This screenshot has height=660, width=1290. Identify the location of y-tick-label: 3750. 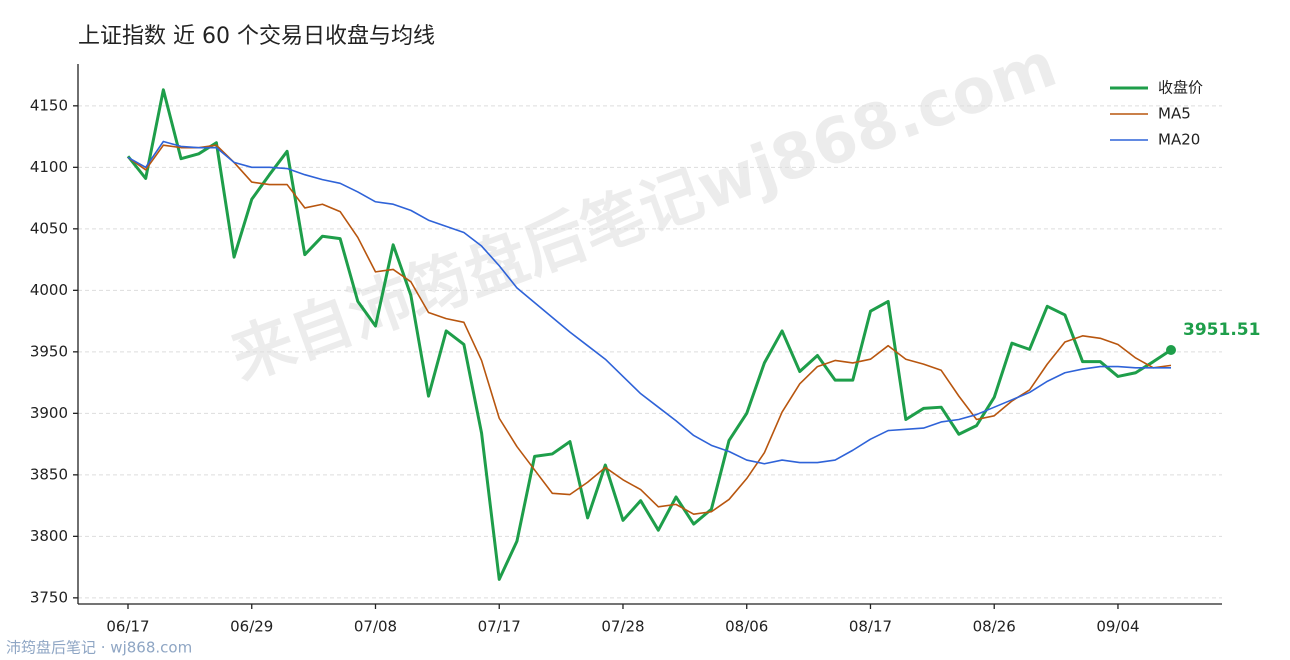
(49, 597).